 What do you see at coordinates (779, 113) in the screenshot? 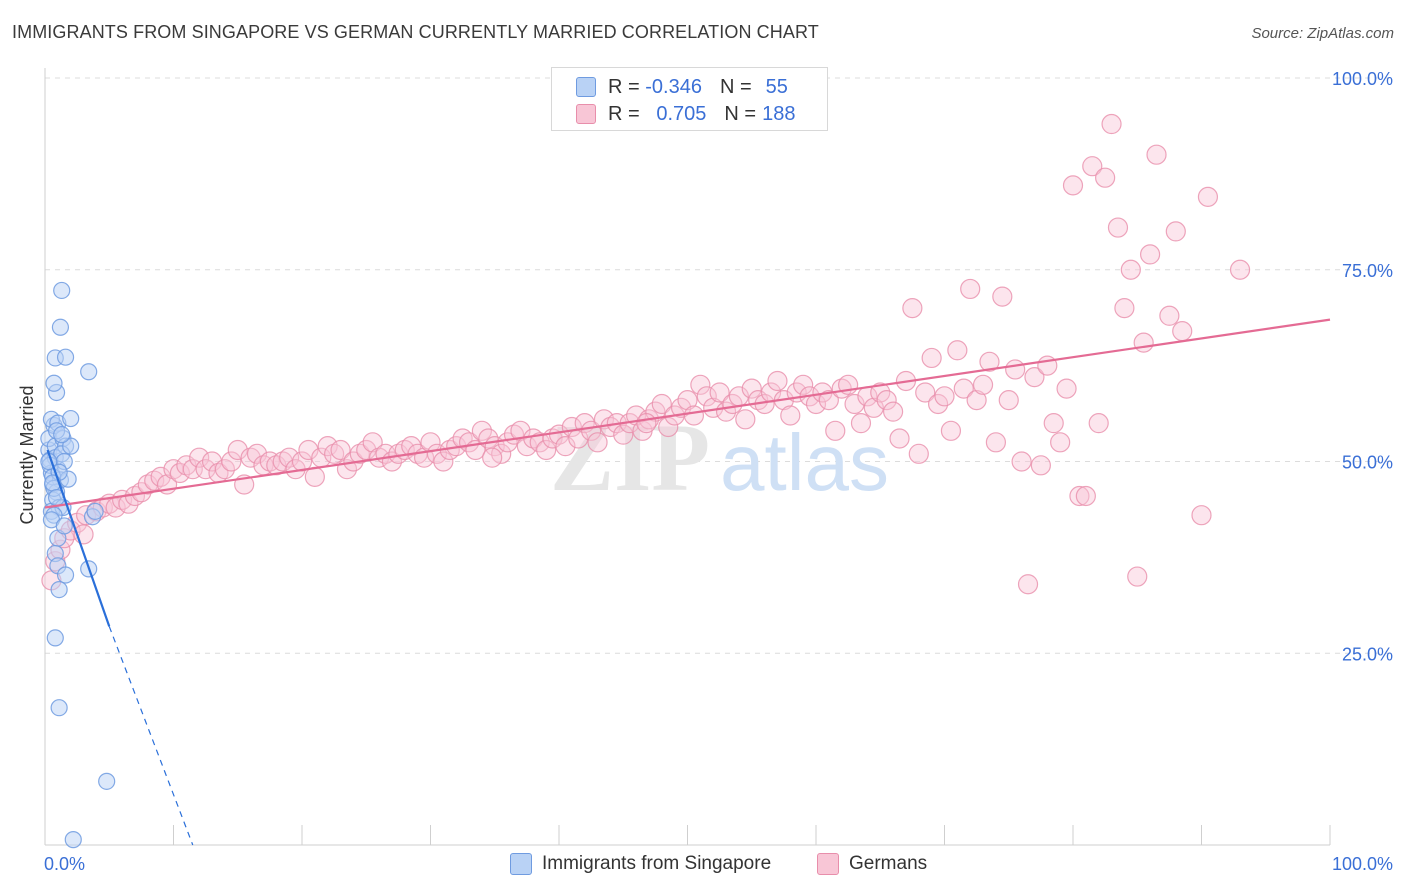
I see `legend-n-value: 188` at bounding box center [779, 113].